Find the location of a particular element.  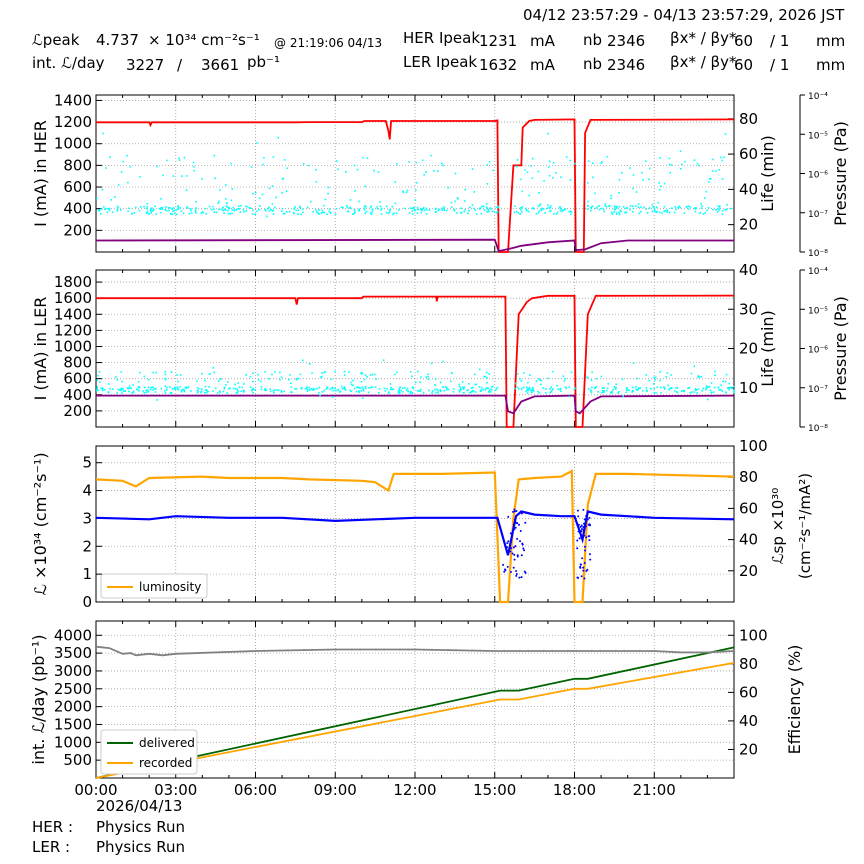

y2-tick-label: 100 is located at coordinates (753, 635).